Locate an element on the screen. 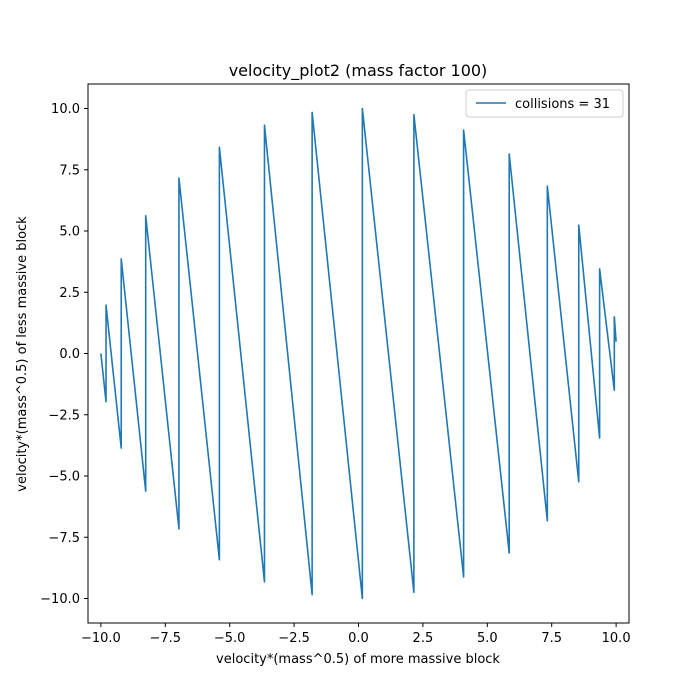 The height and width of the screenshot is (700, 700). y-tick-label: 10.0 is located at coordinates (65, 109).